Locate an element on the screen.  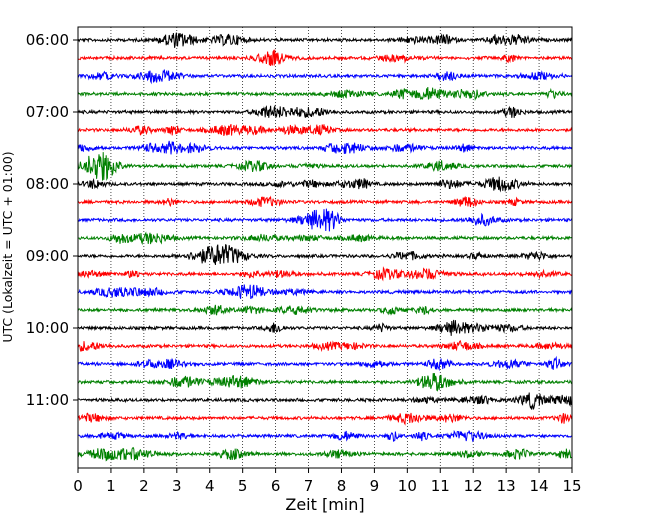
x-tick-label: 2 is located at coordinates (144, 486).